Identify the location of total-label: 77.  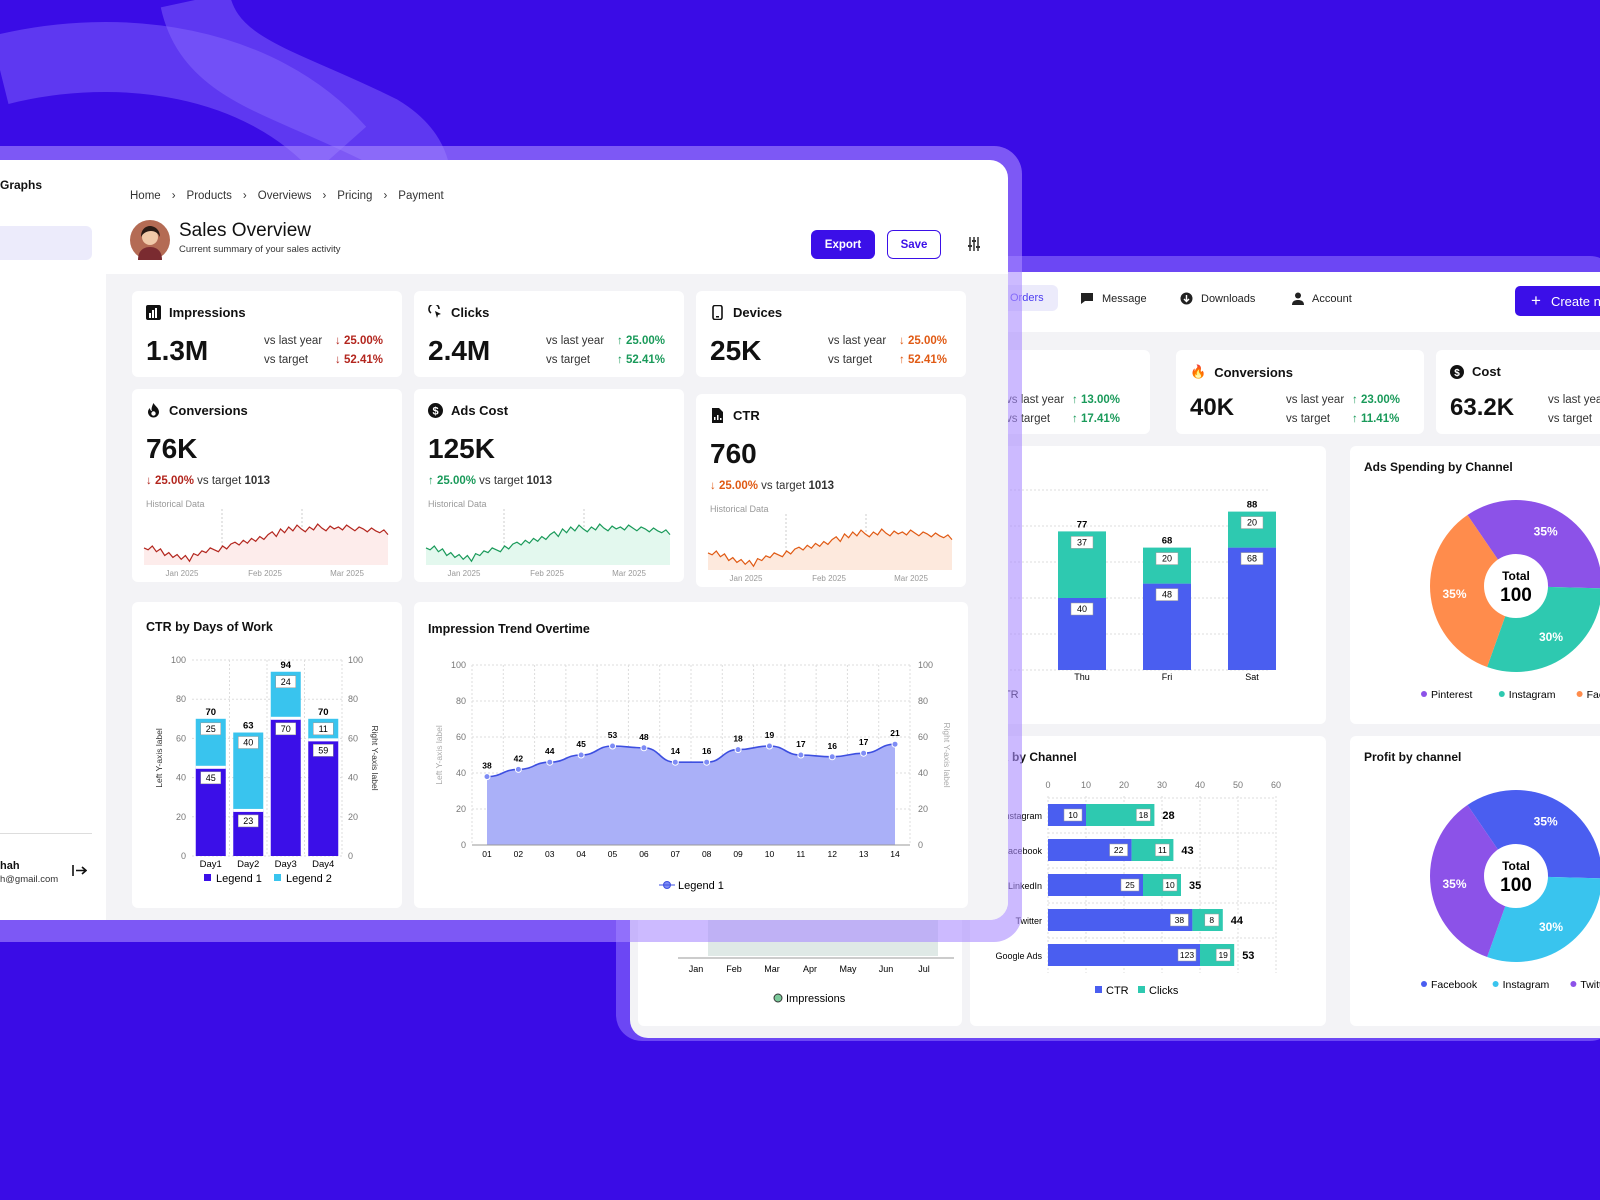
(1082, 524).